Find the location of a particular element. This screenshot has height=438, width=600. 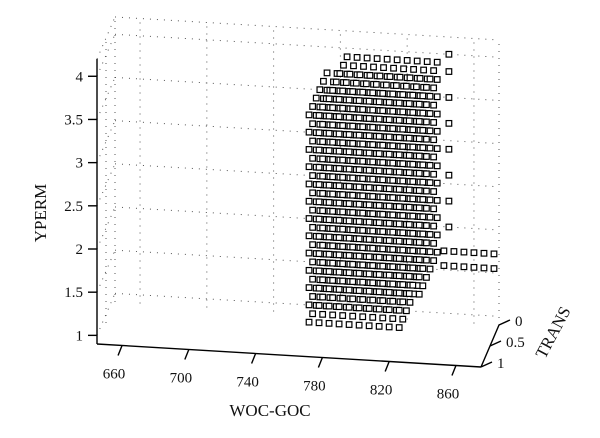

x-tick is located at coordinates (320, 362).